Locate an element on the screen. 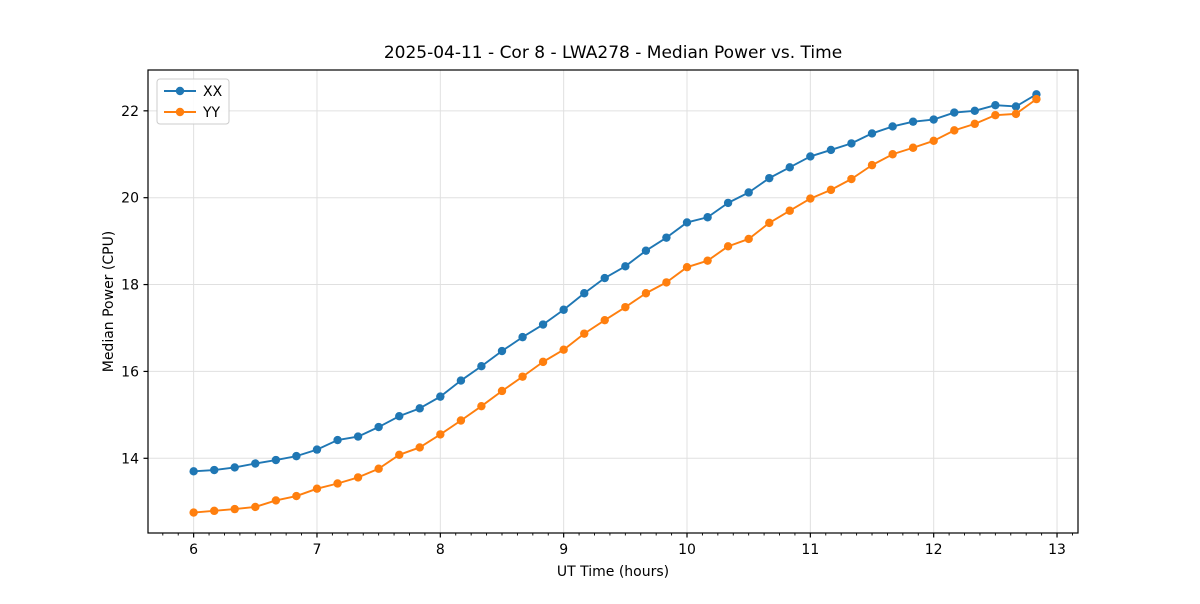 The image size is (1200, 604). x-tick-label: 10 is located at coordinates (687, 550).